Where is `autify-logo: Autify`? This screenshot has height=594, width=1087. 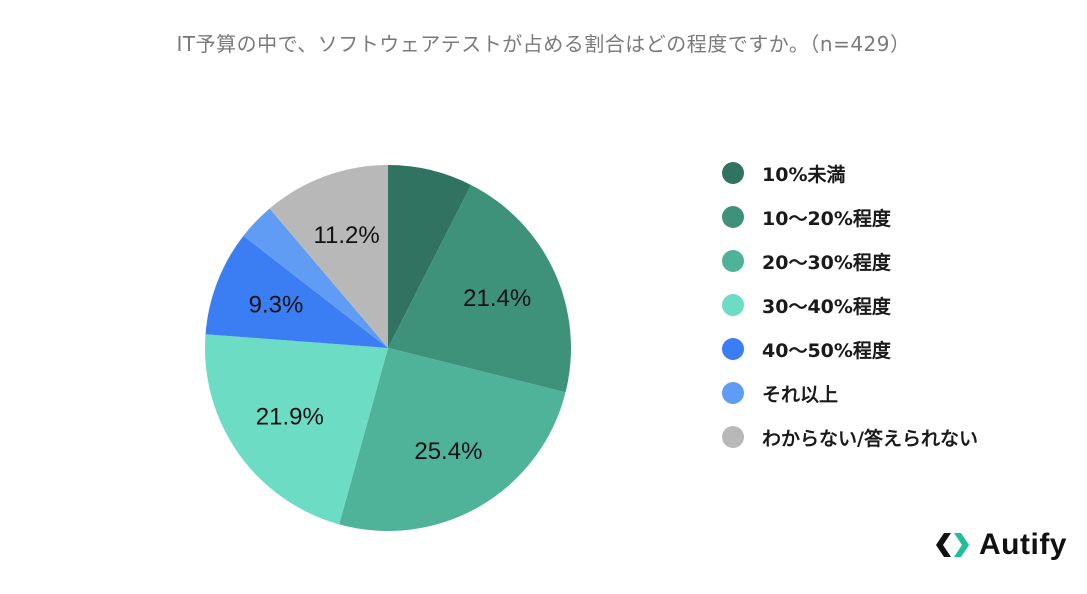 autify-logo: Autify is located at coordinates (1000, 545).